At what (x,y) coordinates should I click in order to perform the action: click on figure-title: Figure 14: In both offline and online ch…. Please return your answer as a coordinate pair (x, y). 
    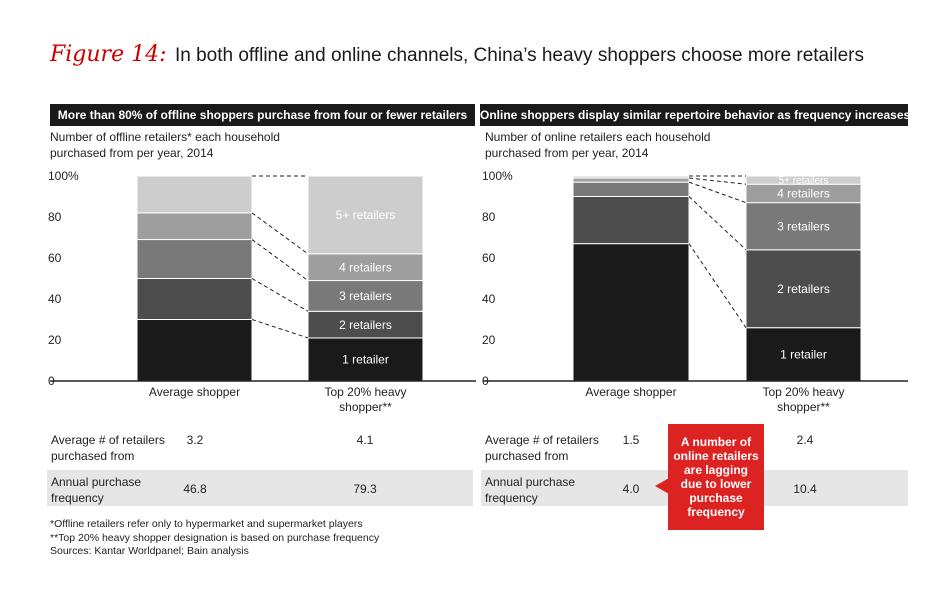
    Looking at the image, I should click on (457, 54).